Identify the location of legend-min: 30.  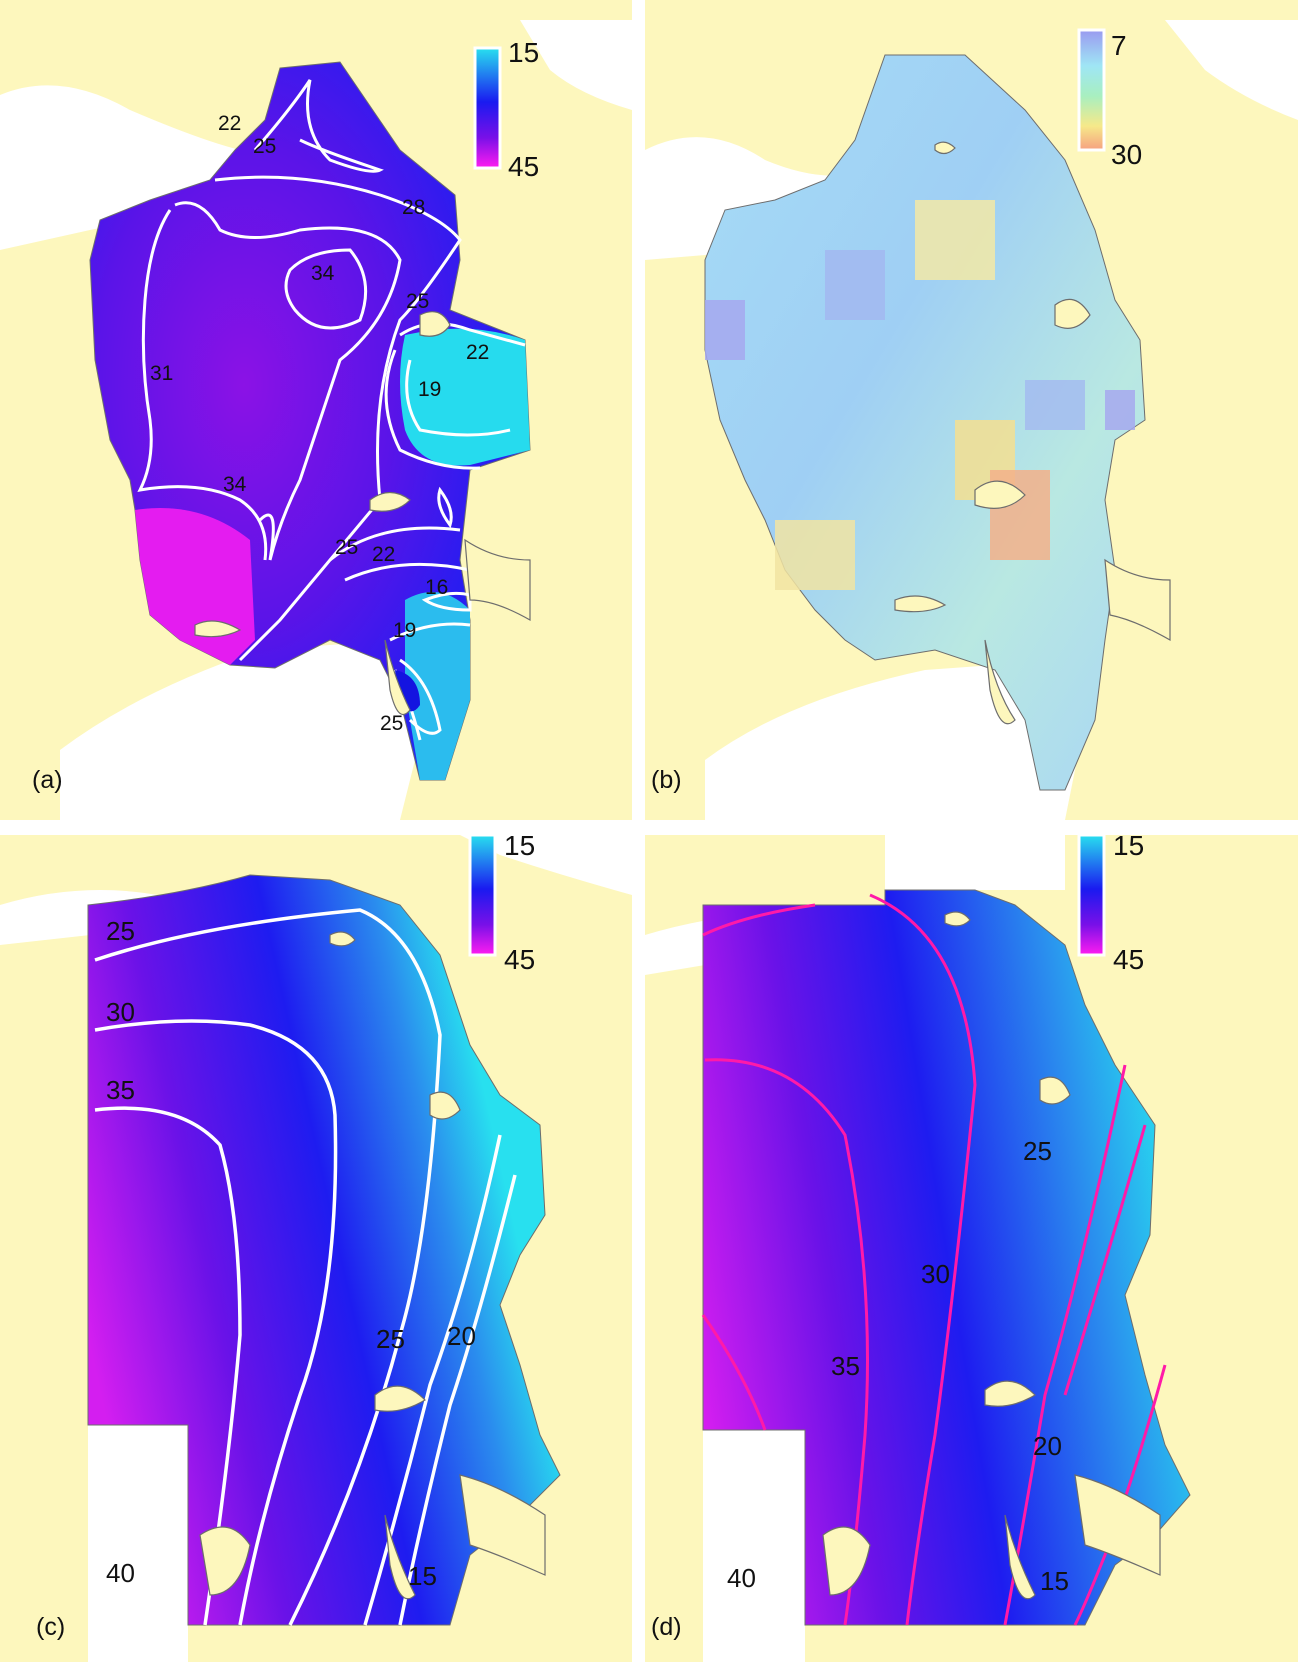
(1126, 154).